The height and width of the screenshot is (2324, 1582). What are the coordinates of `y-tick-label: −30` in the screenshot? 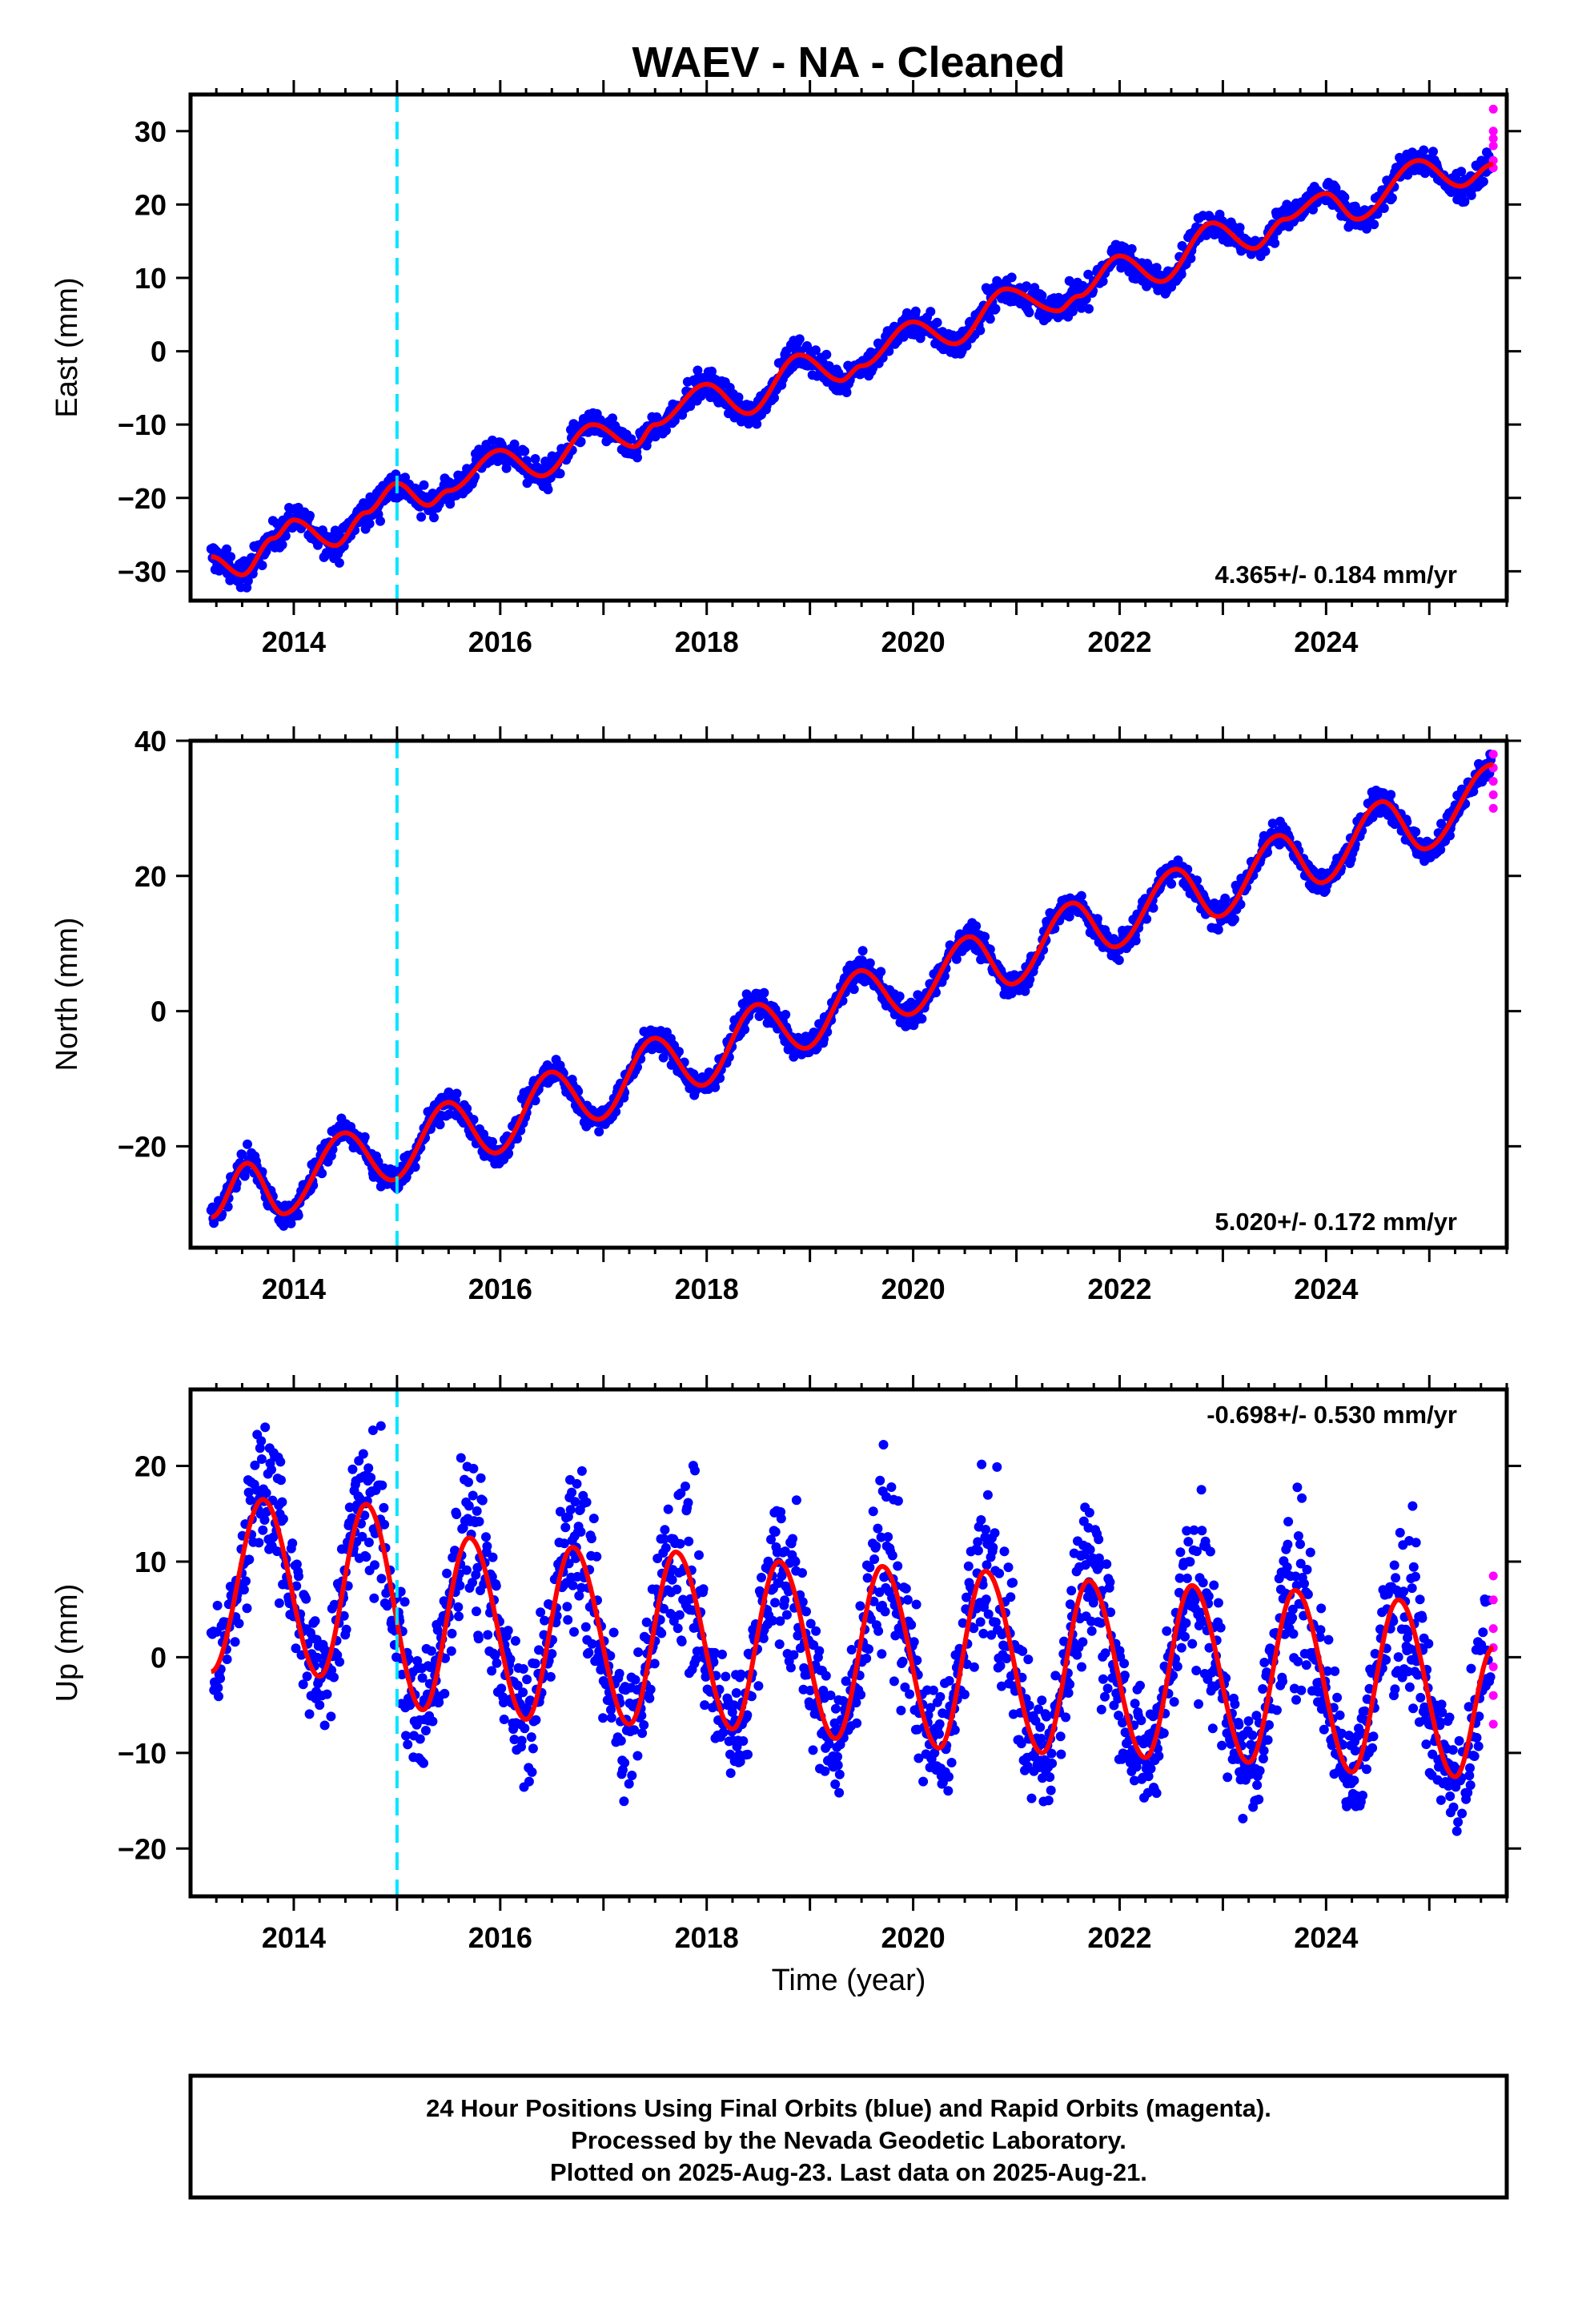 It's located at (142, 571).